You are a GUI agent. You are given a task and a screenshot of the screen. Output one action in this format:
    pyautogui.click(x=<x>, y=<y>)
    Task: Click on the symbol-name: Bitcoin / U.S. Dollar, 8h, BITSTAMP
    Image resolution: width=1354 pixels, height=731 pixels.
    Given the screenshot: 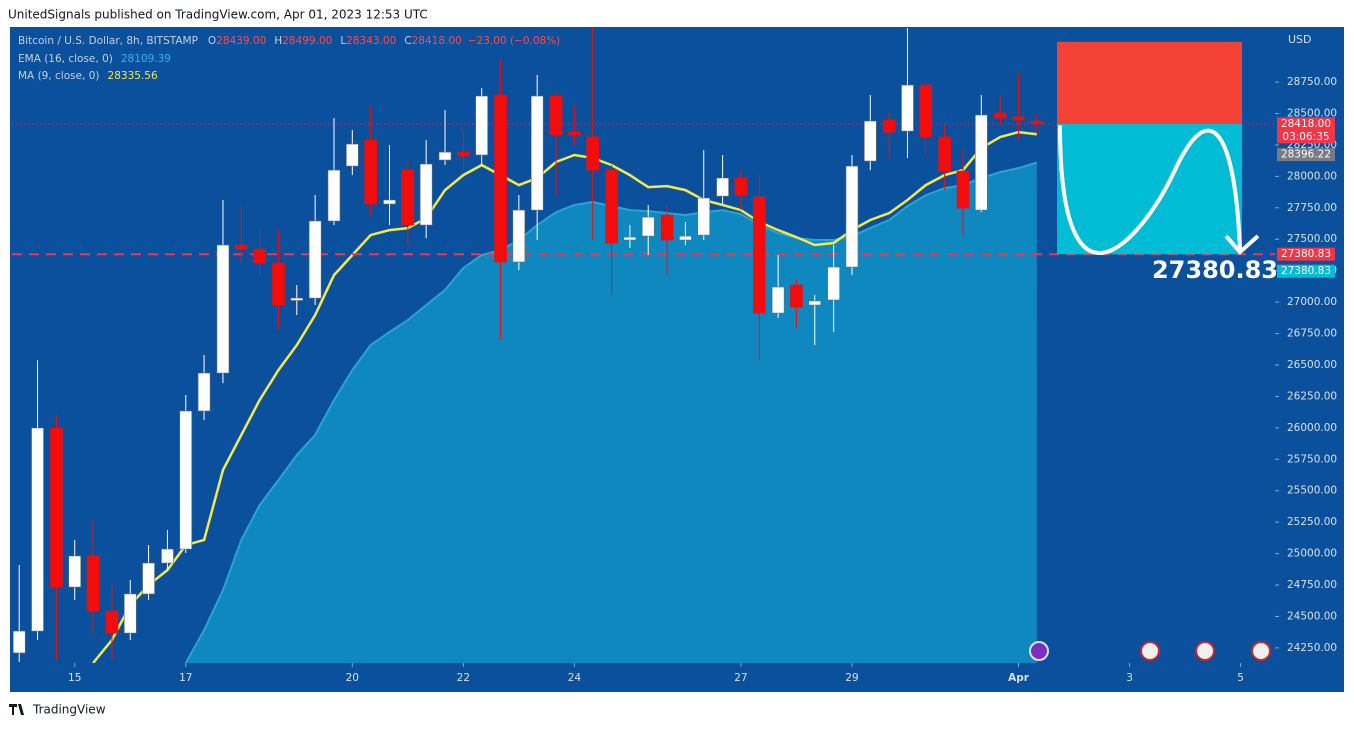 What is the action you would take?
    pyautogui.click(x=108, y=41)
    